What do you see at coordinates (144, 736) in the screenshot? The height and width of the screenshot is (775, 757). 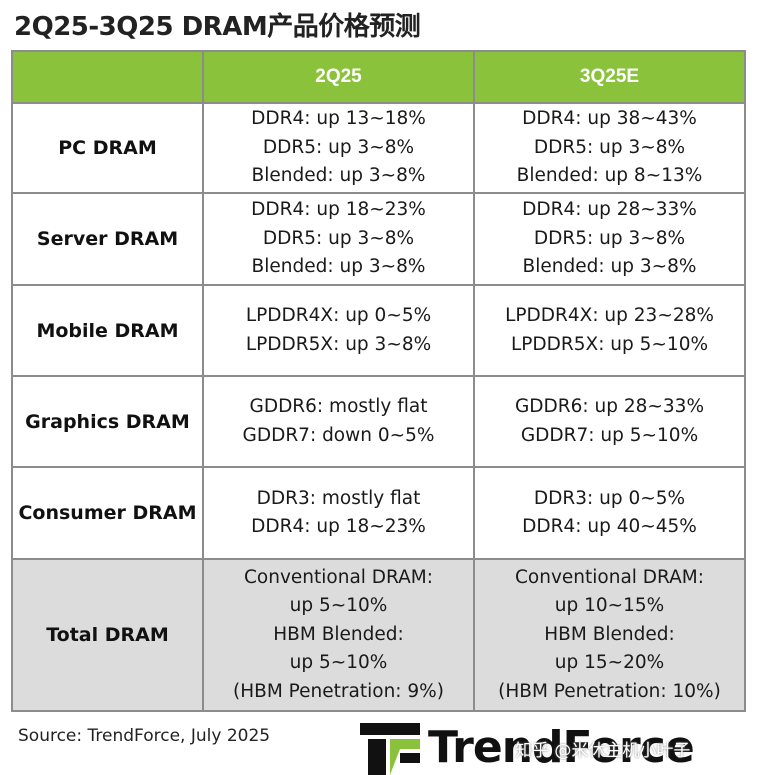 I see `source-note: Source: TrendForce, July 2025` at bounding box center [144, 736].